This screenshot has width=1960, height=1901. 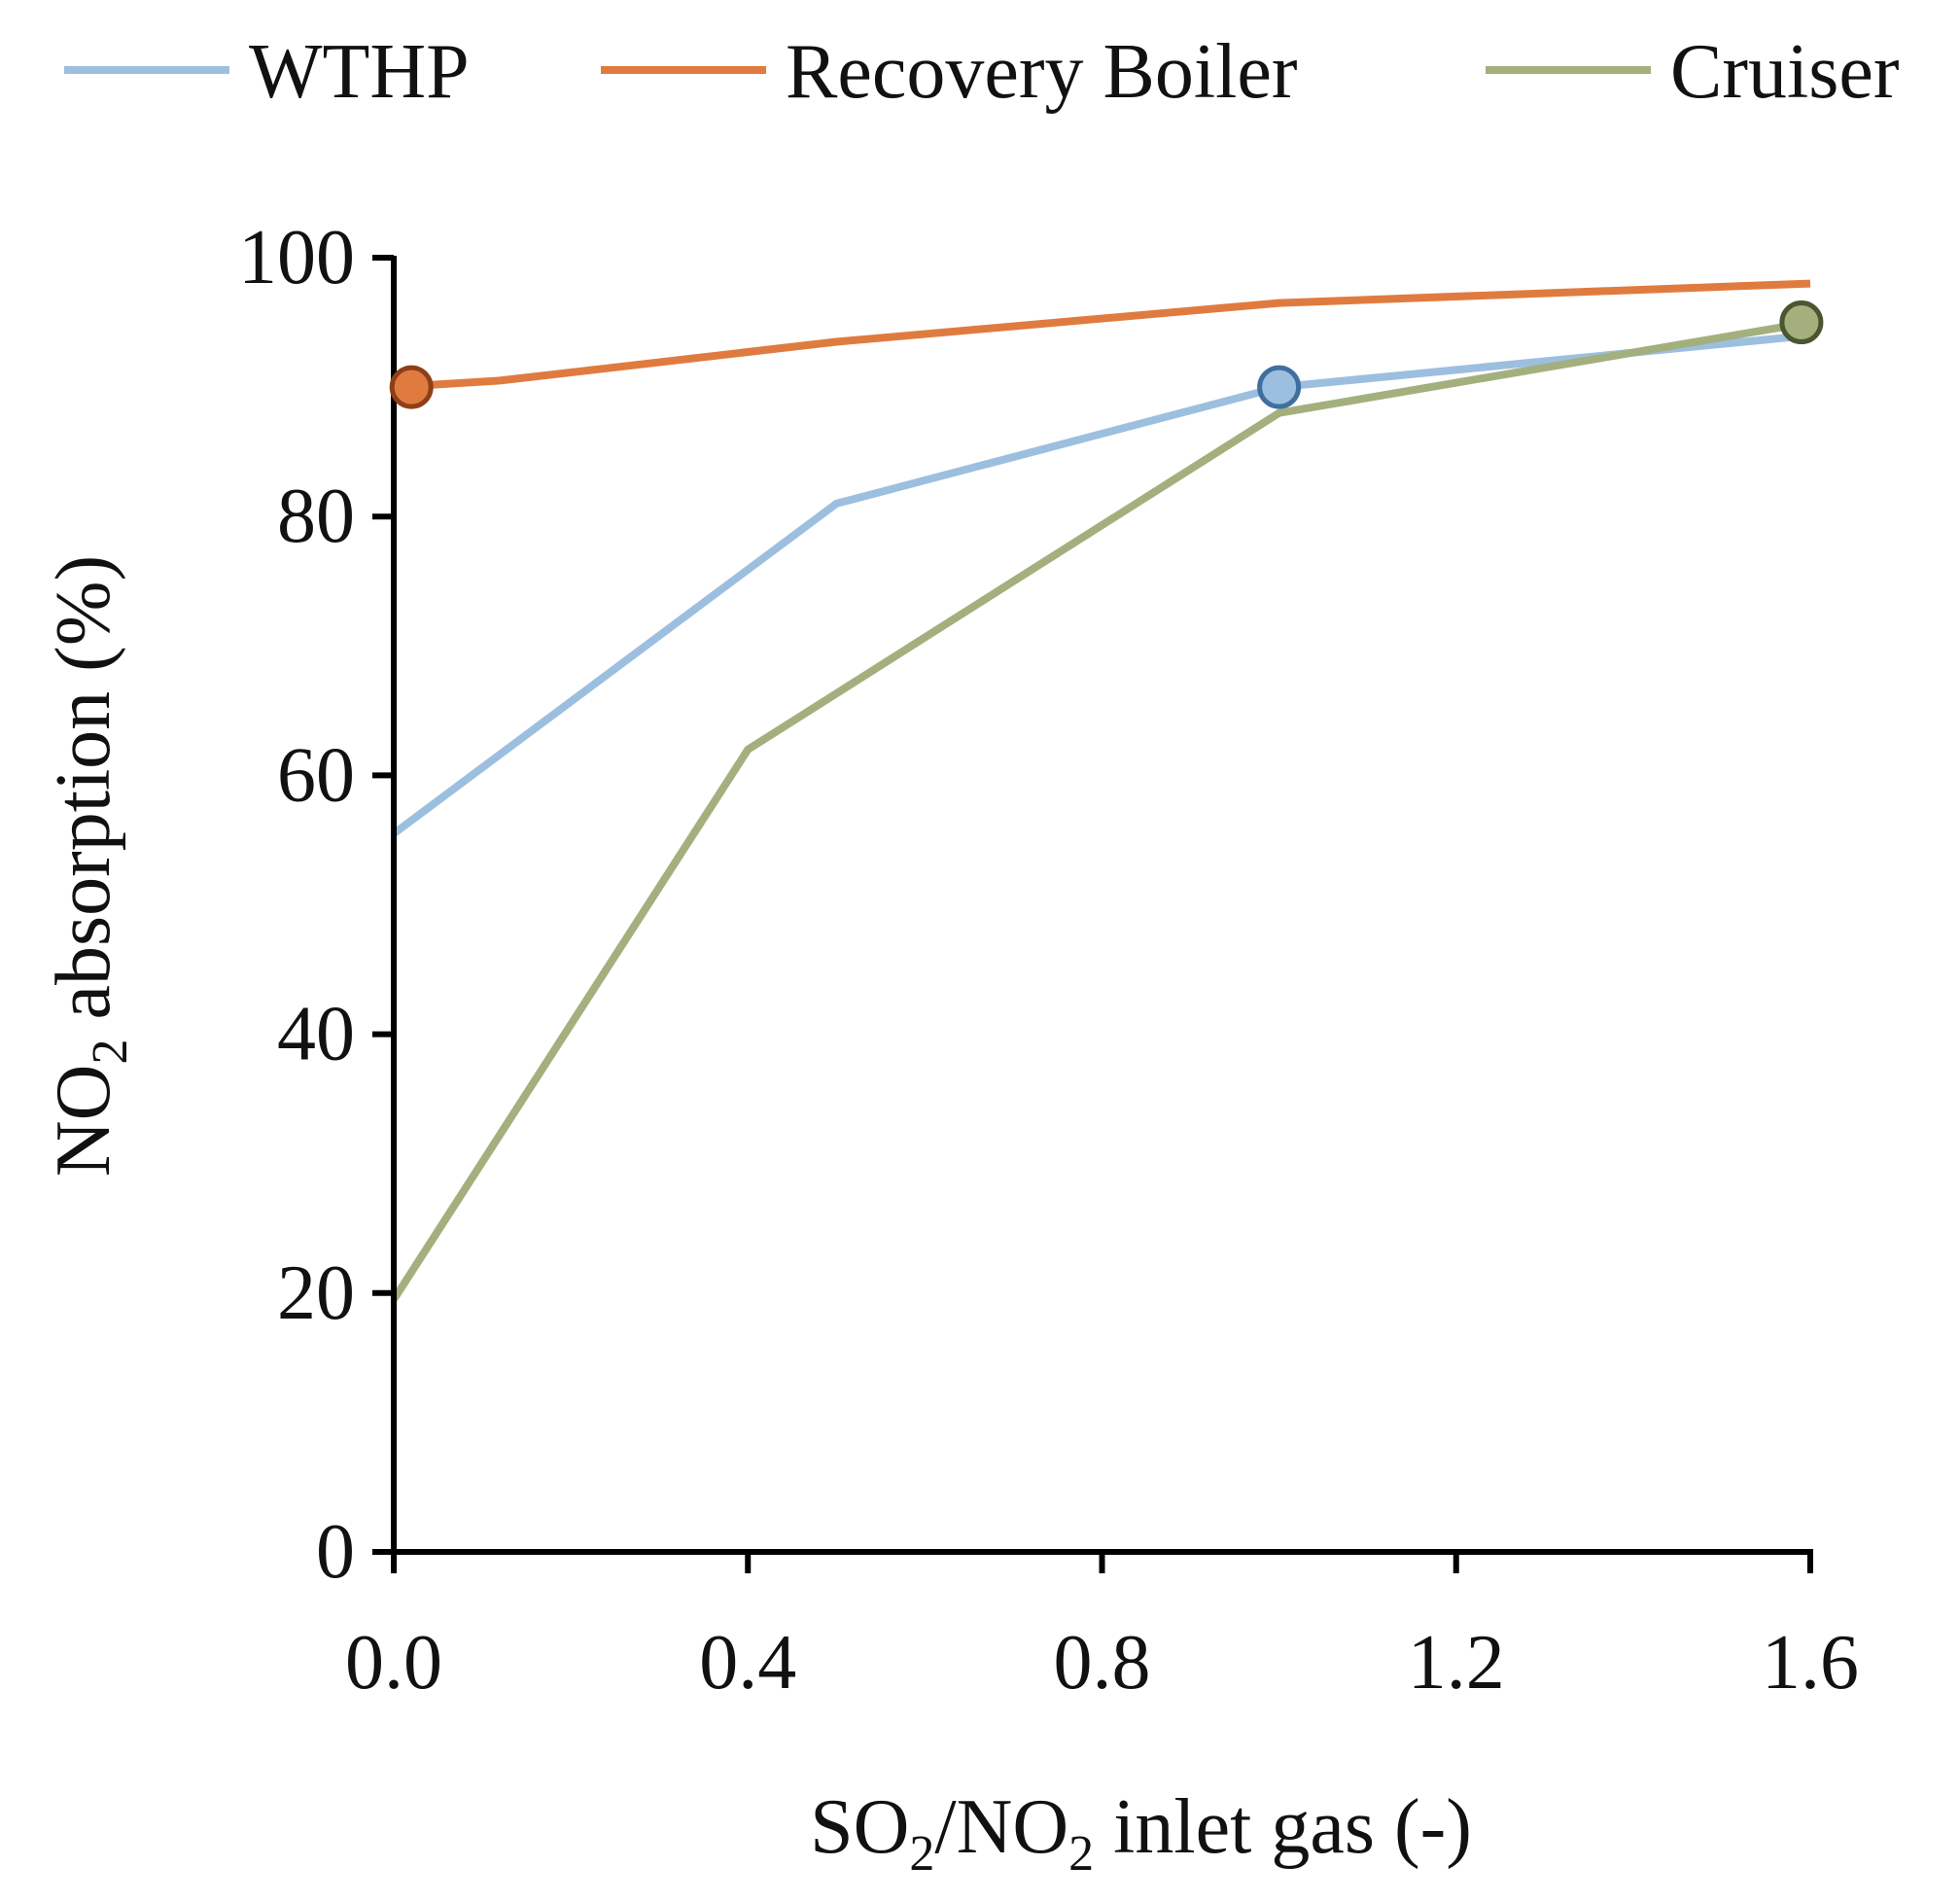 I want to click on x-tick-label: 0.8, so click(x=1102, y=1663).